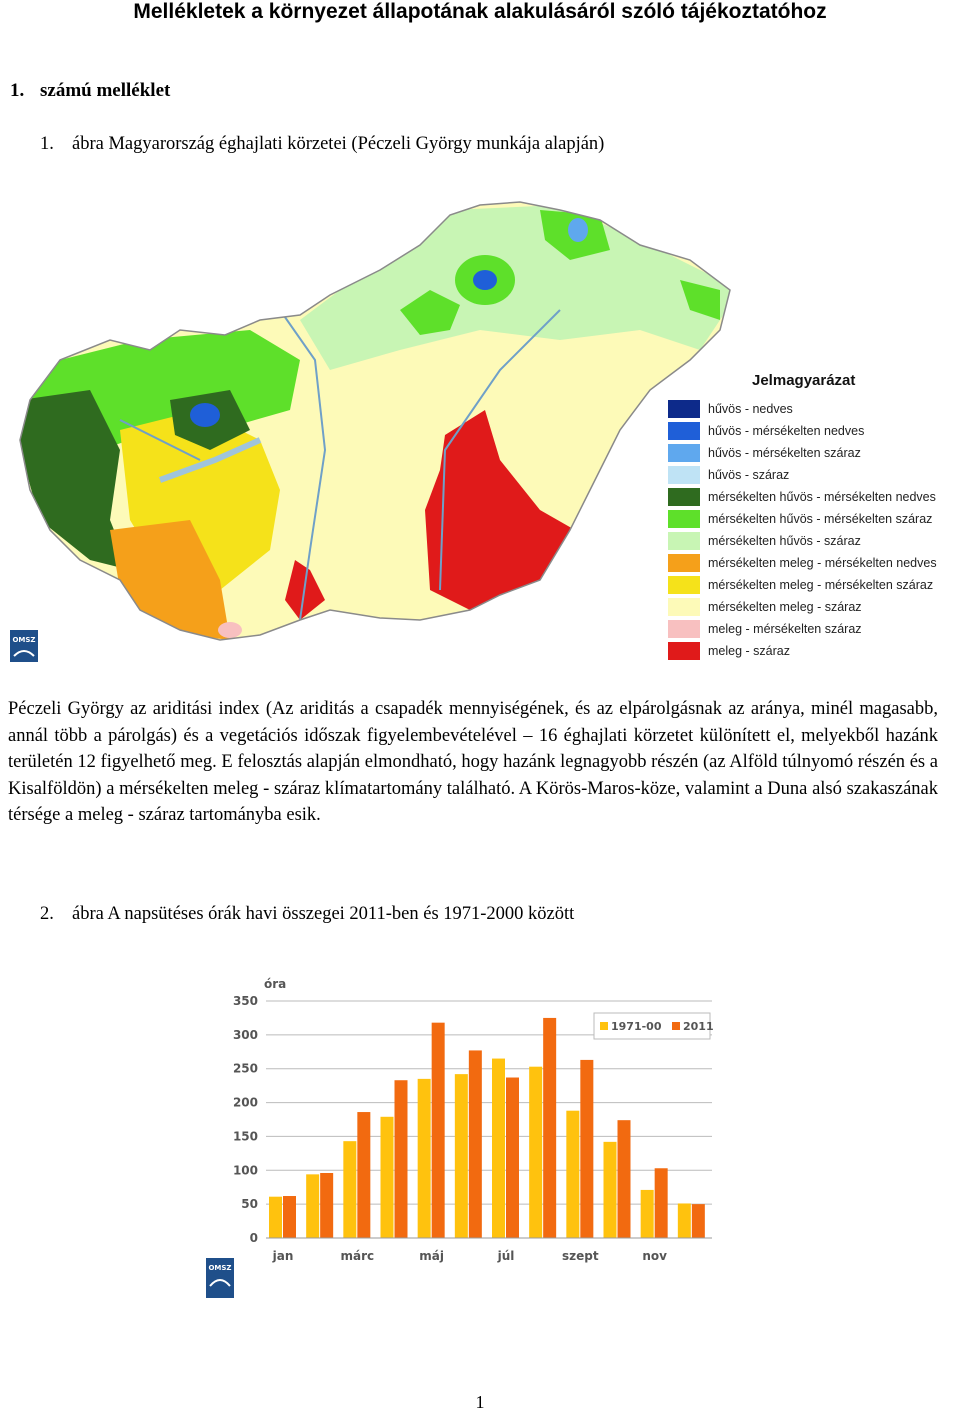  Describe the element at coordinates (47, 144) in the screenshot. I see `figure1-number: 1.` at that location.